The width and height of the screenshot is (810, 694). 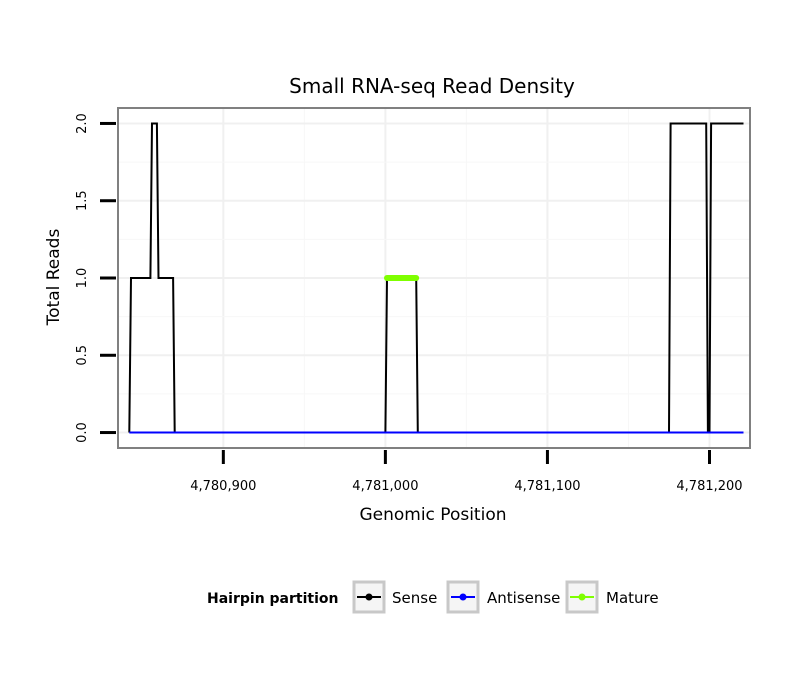 I want to click on y-tick-label: 1.0, so click(x=82, y=278).